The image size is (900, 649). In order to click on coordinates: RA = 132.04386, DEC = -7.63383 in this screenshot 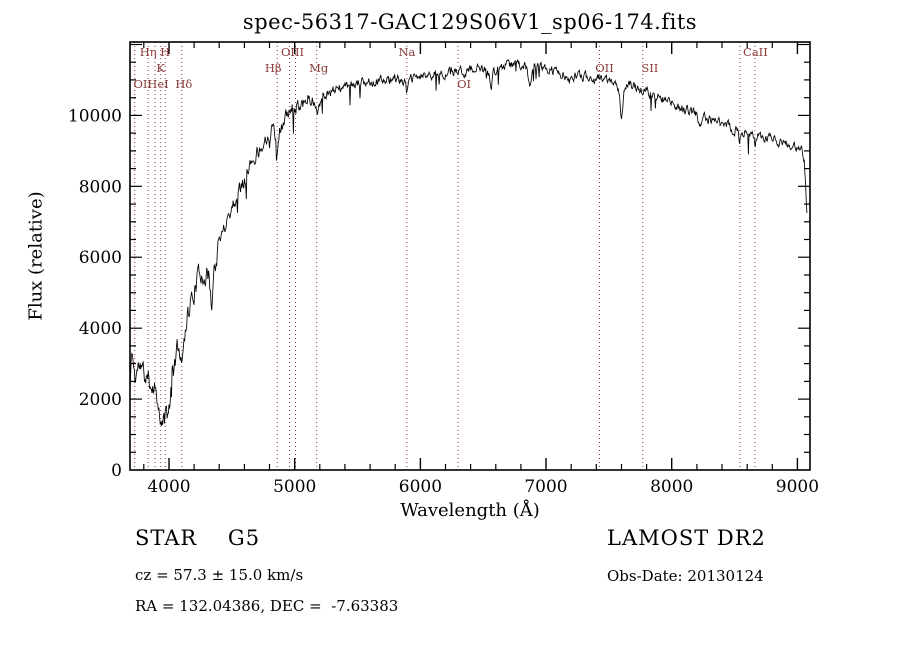, I will do `click(267, 606)`.